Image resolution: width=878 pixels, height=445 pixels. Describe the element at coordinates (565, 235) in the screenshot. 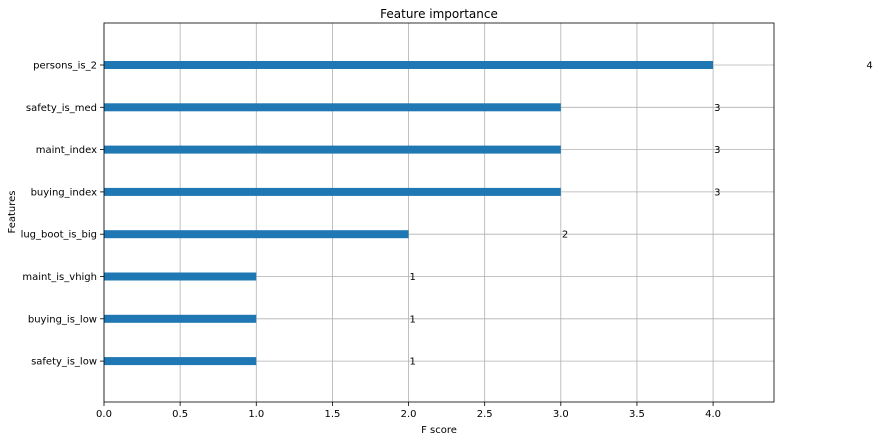

I see `bar-value-label: 2` at that location.